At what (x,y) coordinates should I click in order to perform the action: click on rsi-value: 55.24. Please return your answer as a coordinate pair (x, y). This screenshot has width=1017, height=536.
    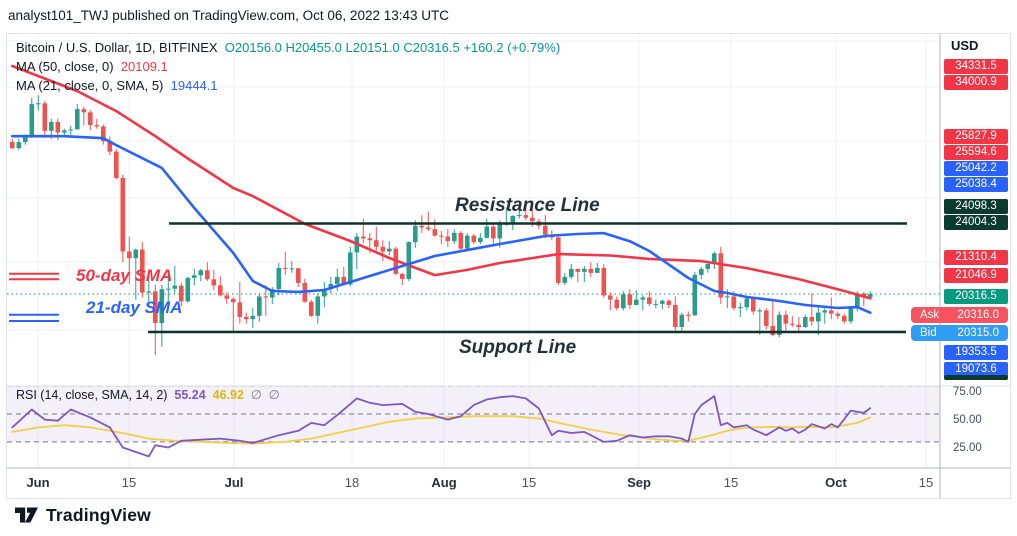
    Looking at the image, I should click on (190, 395).